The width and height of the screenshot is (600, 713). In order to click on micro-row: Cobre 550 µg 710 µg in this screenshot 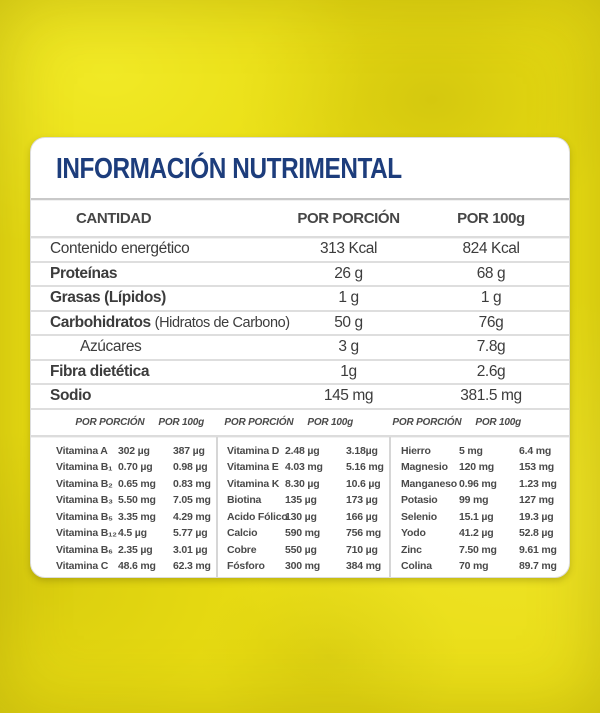, I will do `click(303, 550)`.